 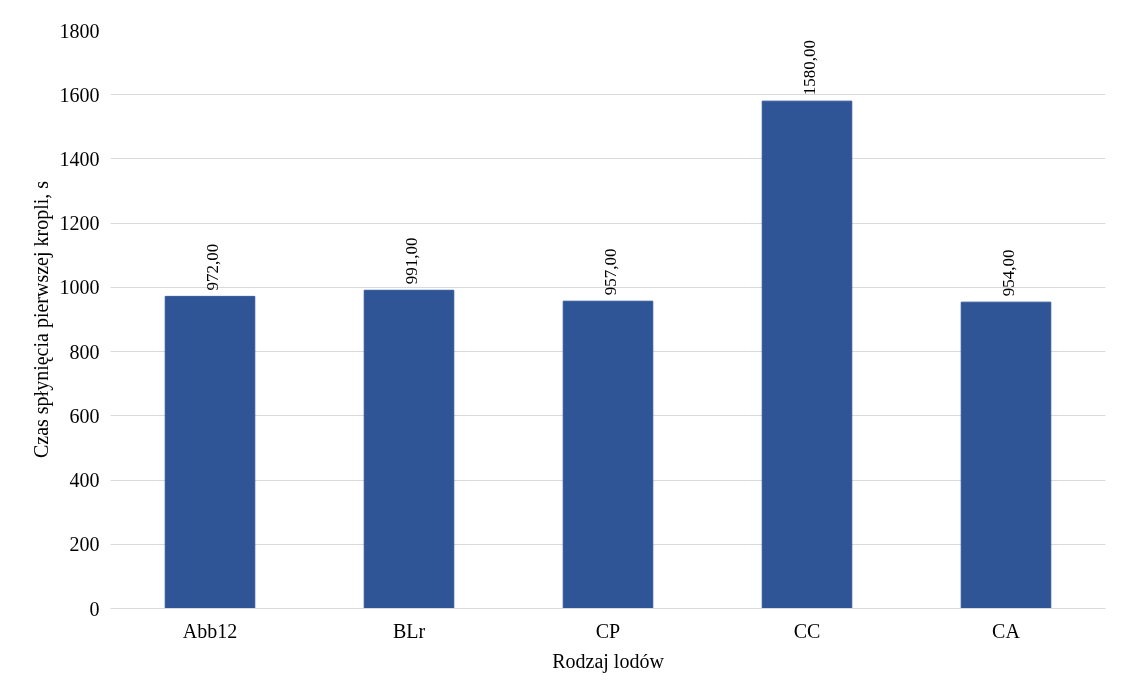 What do you see at coordinates (79, 158) in the screenshot?
I see `y-tick-label: 1400` at bounding box center [79, 158].